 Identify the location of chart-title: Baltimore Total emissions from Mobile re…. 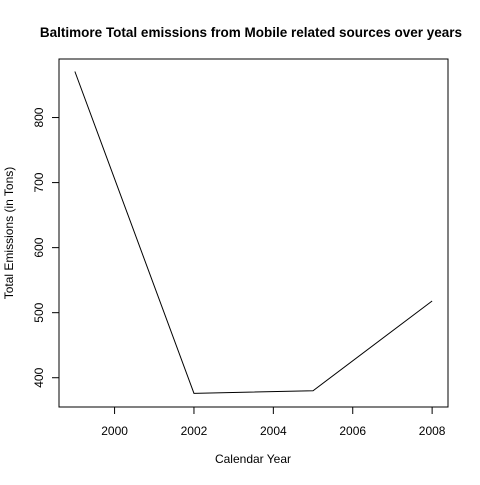
(251, 32).